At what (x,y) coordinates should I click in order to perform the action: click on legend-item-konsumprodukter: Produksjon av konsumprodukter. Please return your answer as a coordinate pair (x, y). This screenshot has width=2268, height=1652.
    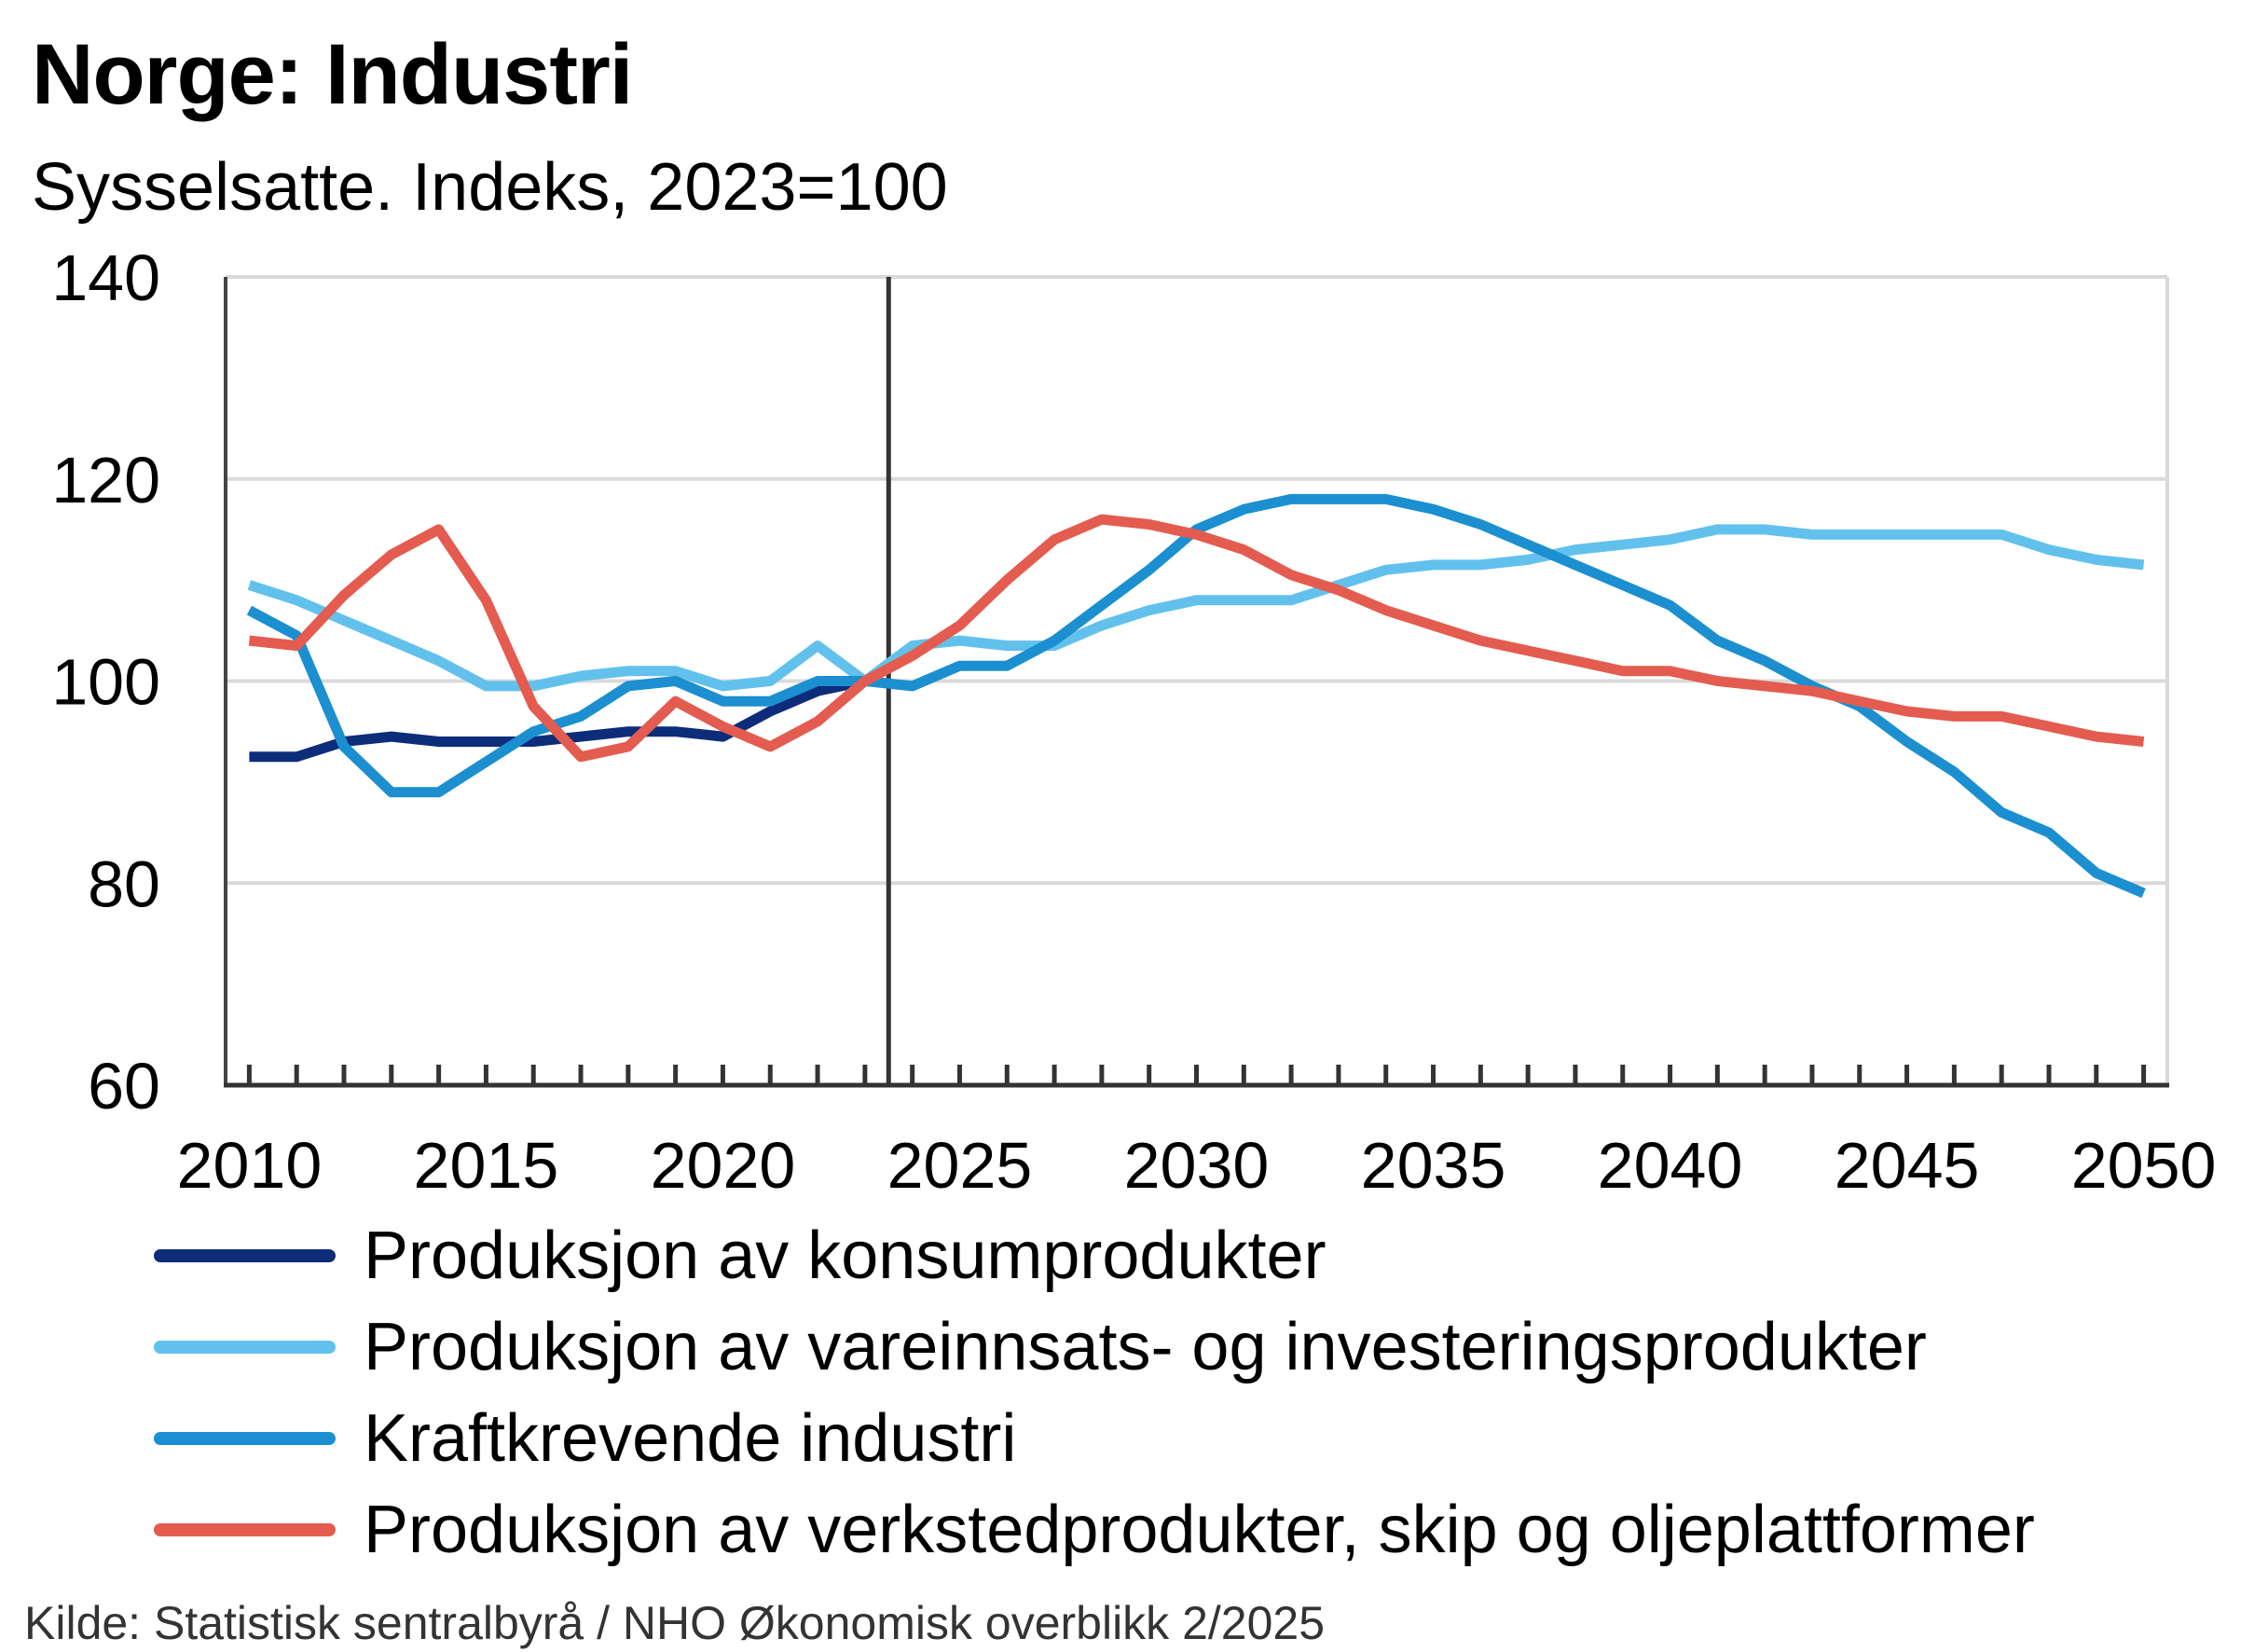
    Looking at the image, I should click on (1094, 1256).